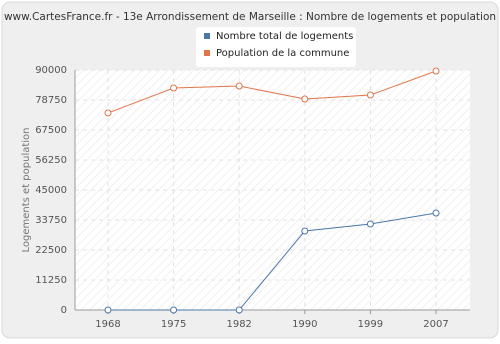 This screenshot has height=344, width=500. I want to click on legend, so click(276, 47).